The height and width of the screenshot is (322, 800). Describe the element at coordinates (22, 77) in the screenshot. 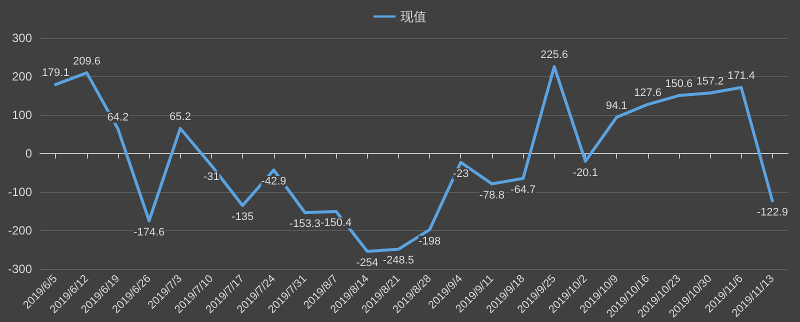

I see `y-tick-label: 200` at that location.